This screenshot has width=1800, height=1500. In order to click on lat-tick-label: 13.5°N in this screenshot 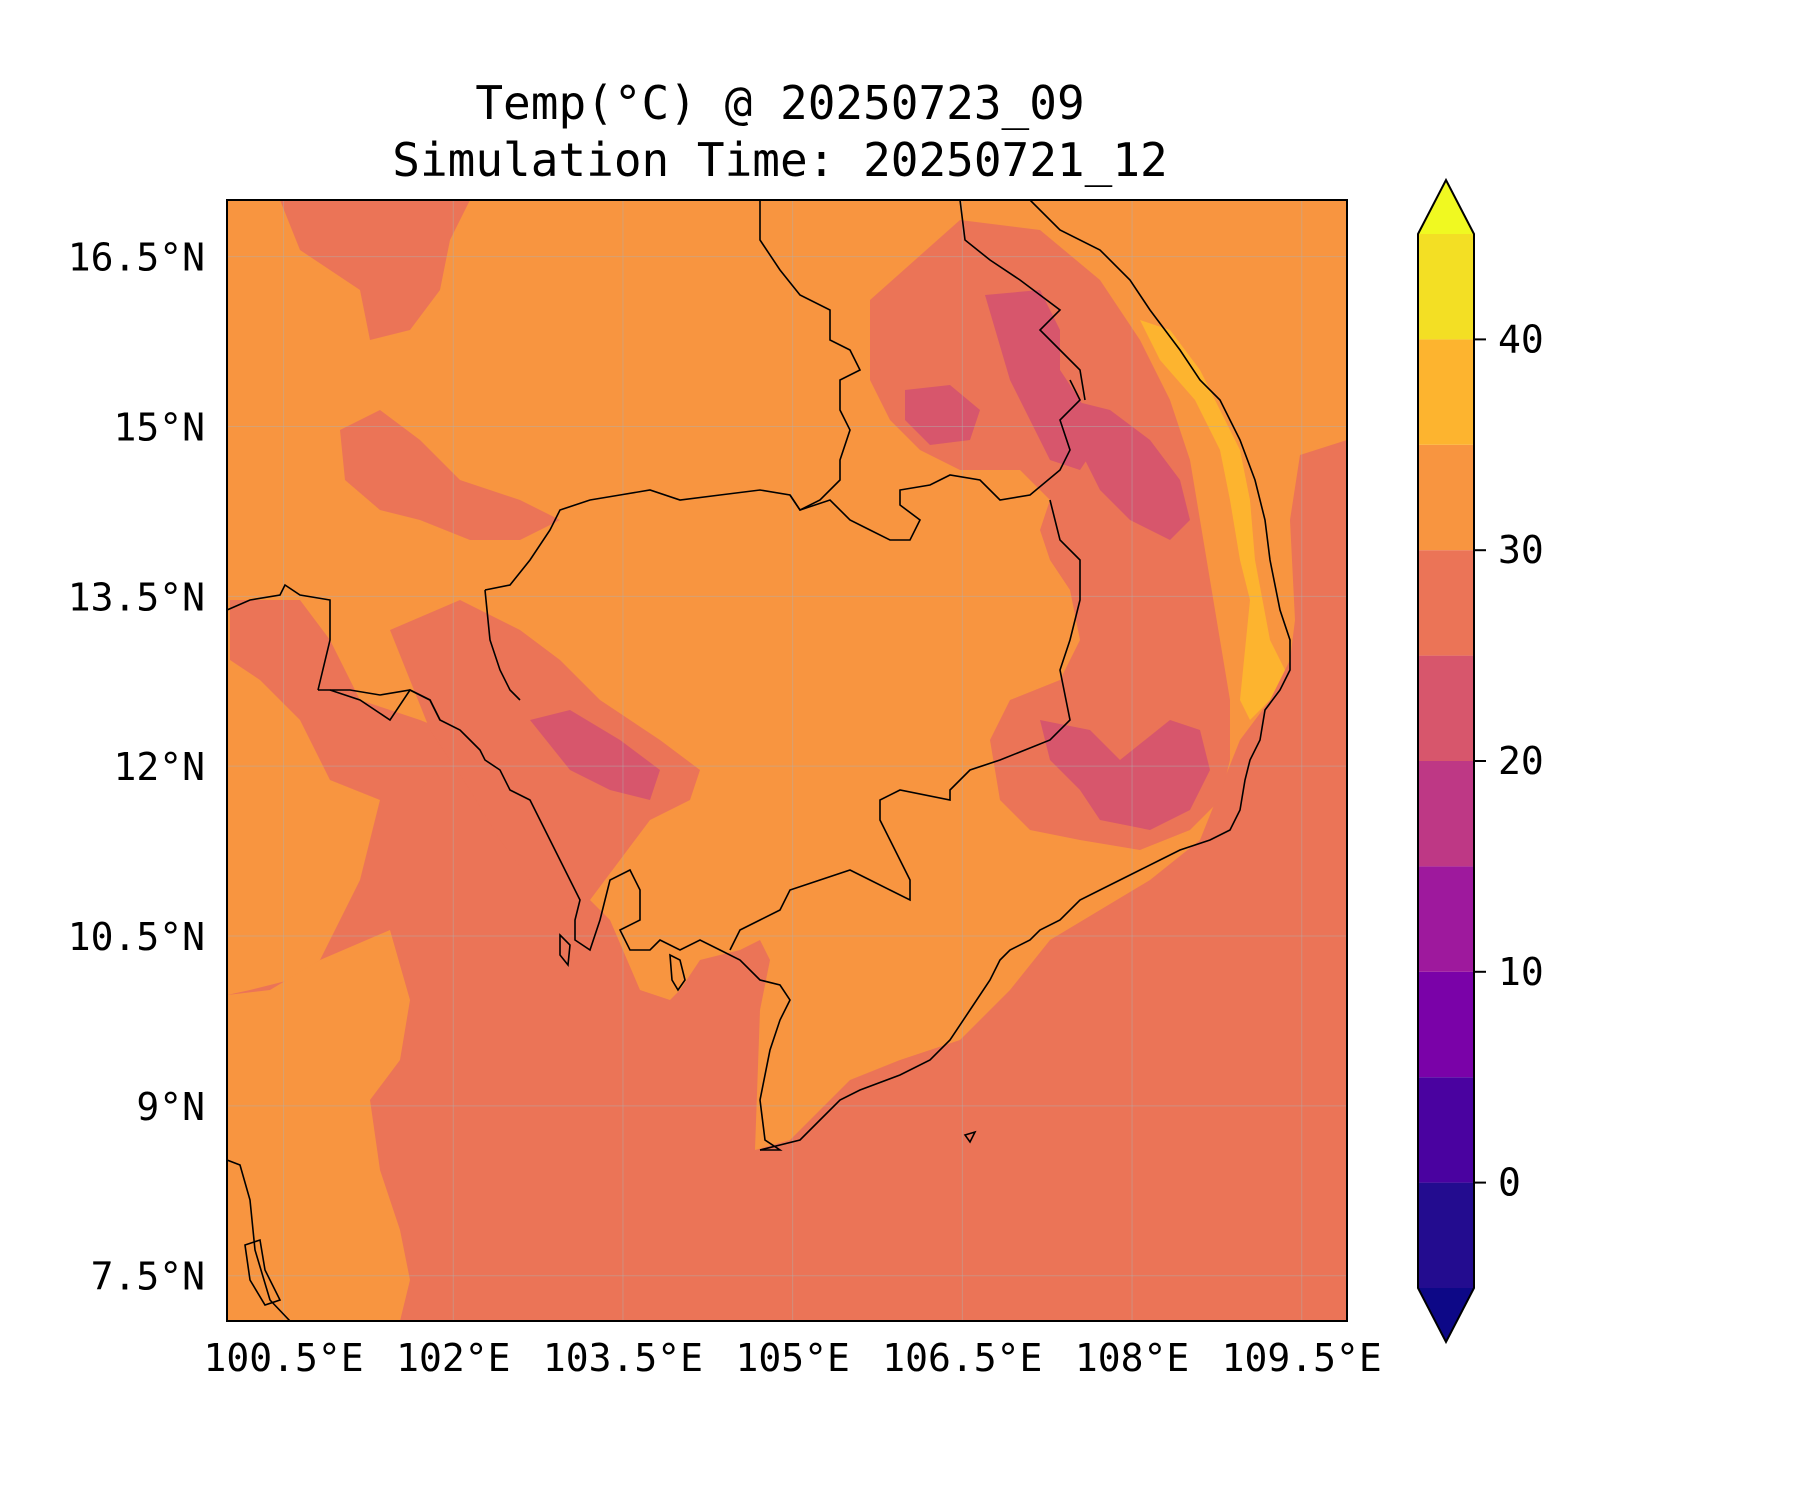, I will do `click(136, 597)`.